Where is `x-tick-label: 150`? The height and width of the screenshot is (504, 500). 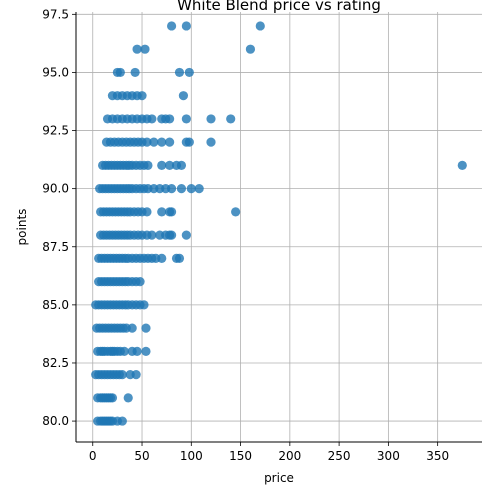
x-tick-label: 150 is located at coordinates (240, 456).